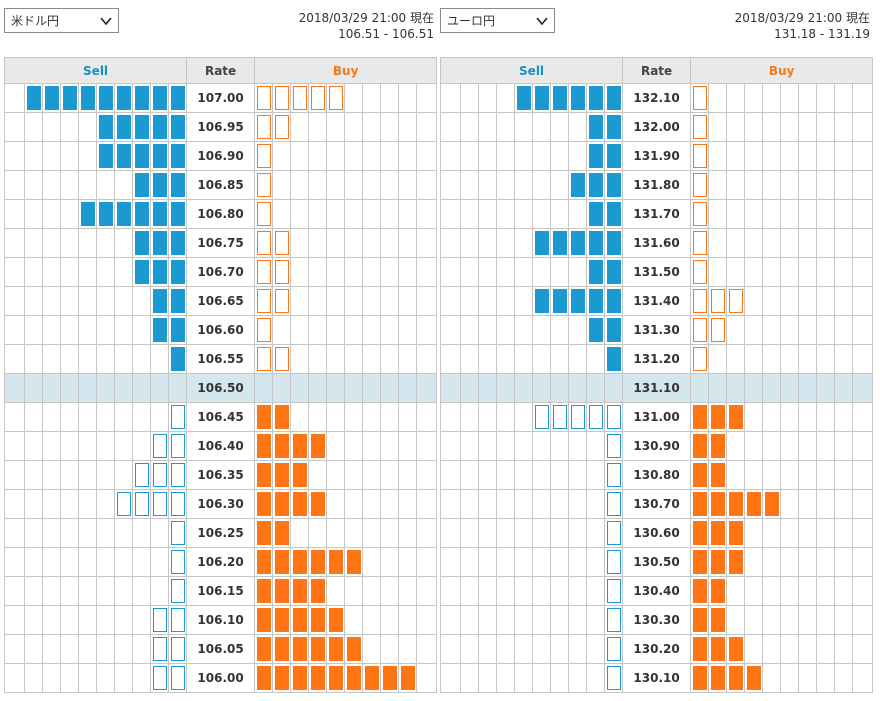 The height and width of the screenshot is (701, 880). Describe the element at coordinates (386, 34) in the screenshot. I see `bid-ask-rate: 106.51 - 106.51` at that location.